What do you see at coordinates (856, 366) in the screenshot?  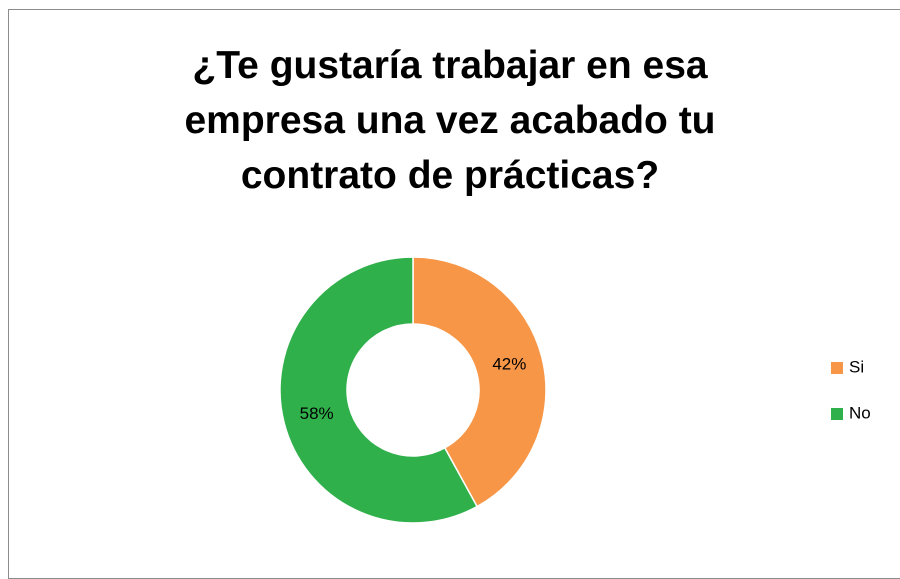 I see `legend-label: Si` at bounding box center [856, 366].